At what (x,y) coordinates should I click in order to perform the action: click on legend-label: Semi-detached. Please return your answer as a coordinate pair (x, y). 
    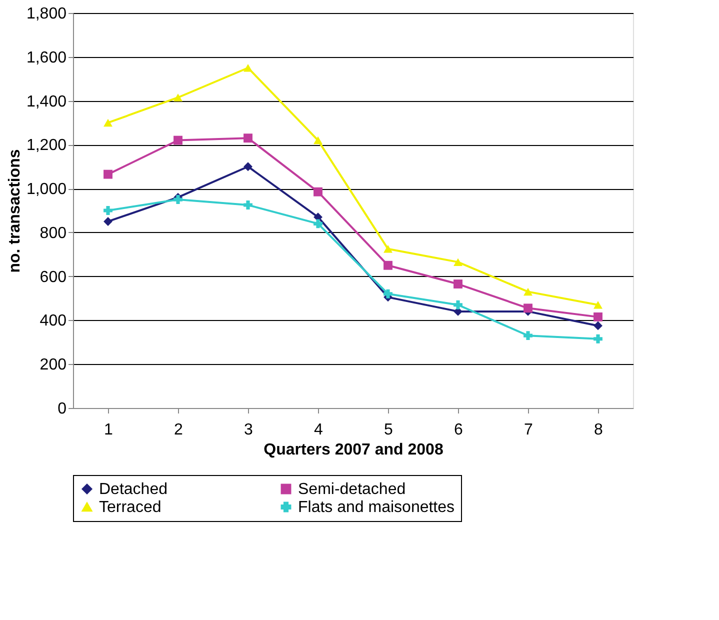
    Looking at the image, I should click on (352, 489).